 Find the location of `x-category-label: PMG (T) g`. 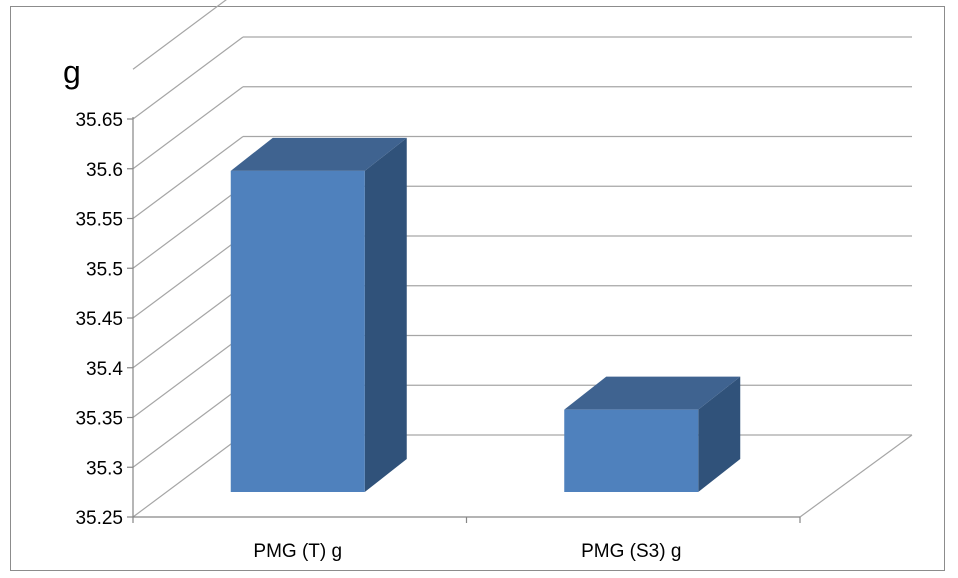

x-category-label: PMG (T) g is located at coordinates (297, 551).